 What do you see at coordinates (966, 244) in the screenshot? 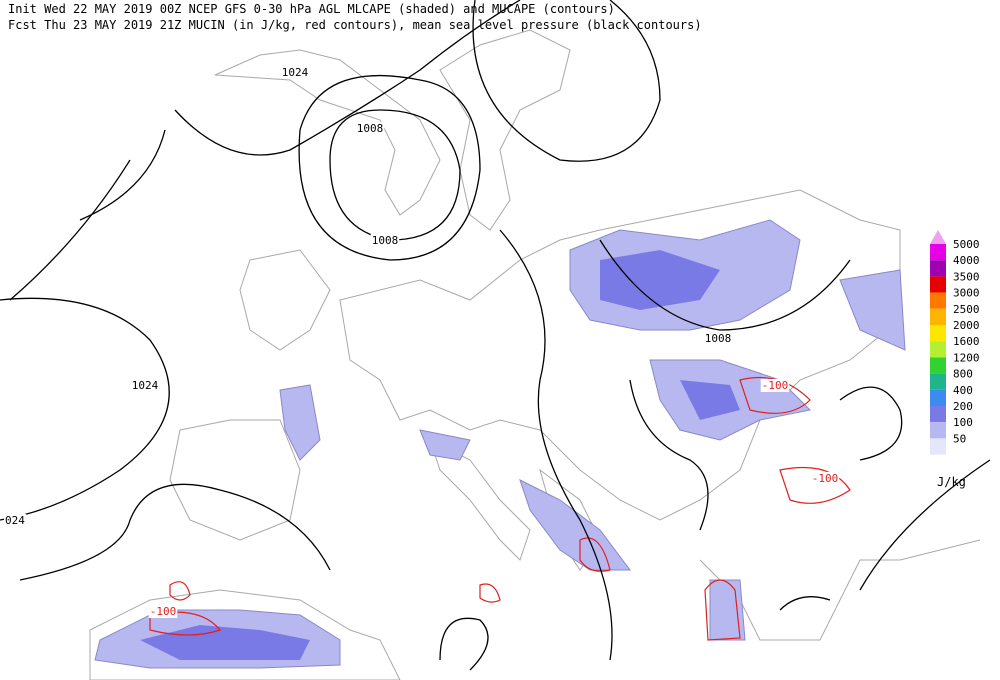
I see `legend-label: 5000` at bounding box center [966, 244].